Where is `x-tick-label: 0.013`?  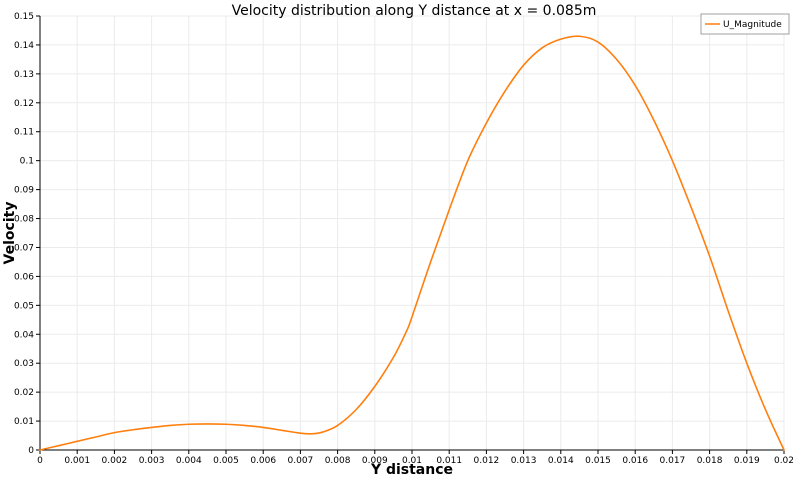
x-tick-label: 0.013 is located at coordinates (524, 461).